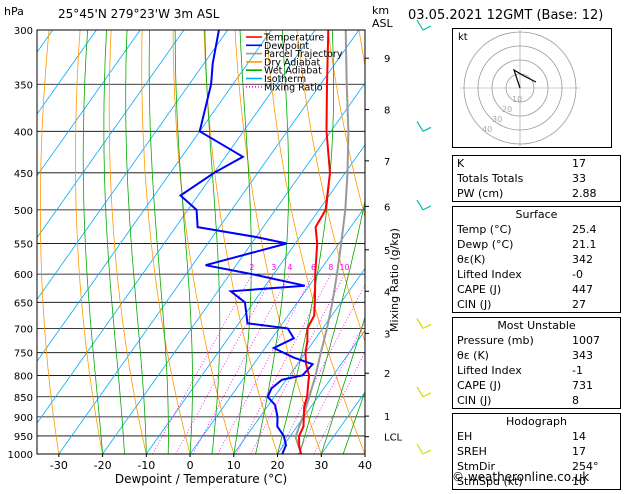 The height and width of the screenshot is (494, 629). What do you see at coordinates (59, 465) in the screenshot?
I see `x-tick-label: -30` at bounding box center [59, 465].